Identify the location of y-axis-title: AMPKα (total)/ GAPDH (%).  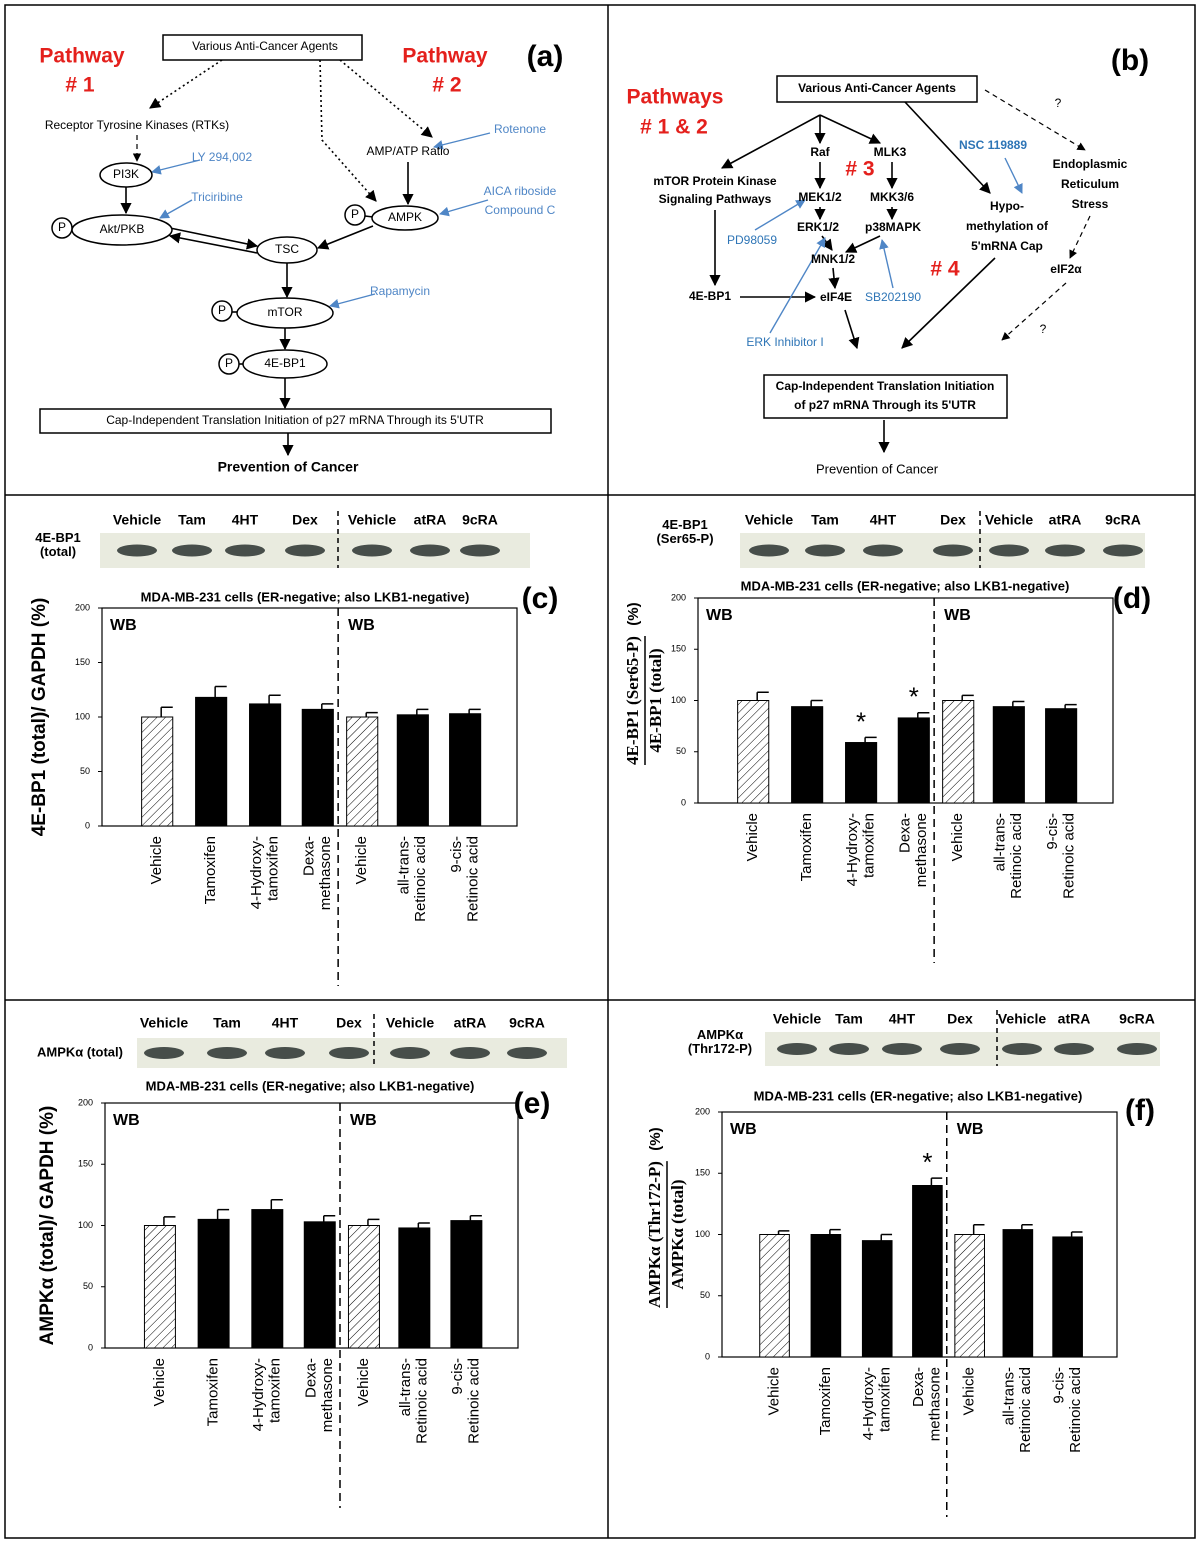
(47, 1226).